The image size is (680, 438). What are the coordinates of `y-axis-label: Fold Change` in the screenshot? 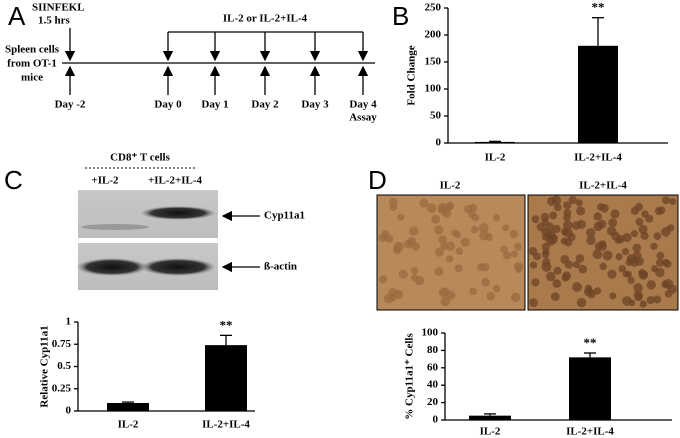 It's located at (412, 75).